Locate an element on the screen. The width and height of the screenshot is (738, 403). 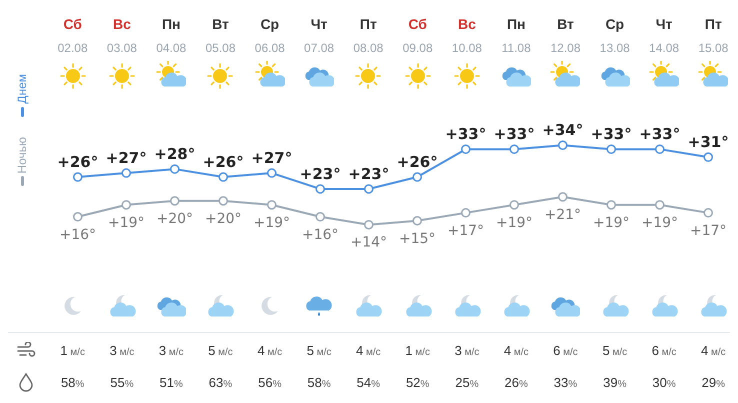
text: 12.08 is located at coordinates (565, 48).